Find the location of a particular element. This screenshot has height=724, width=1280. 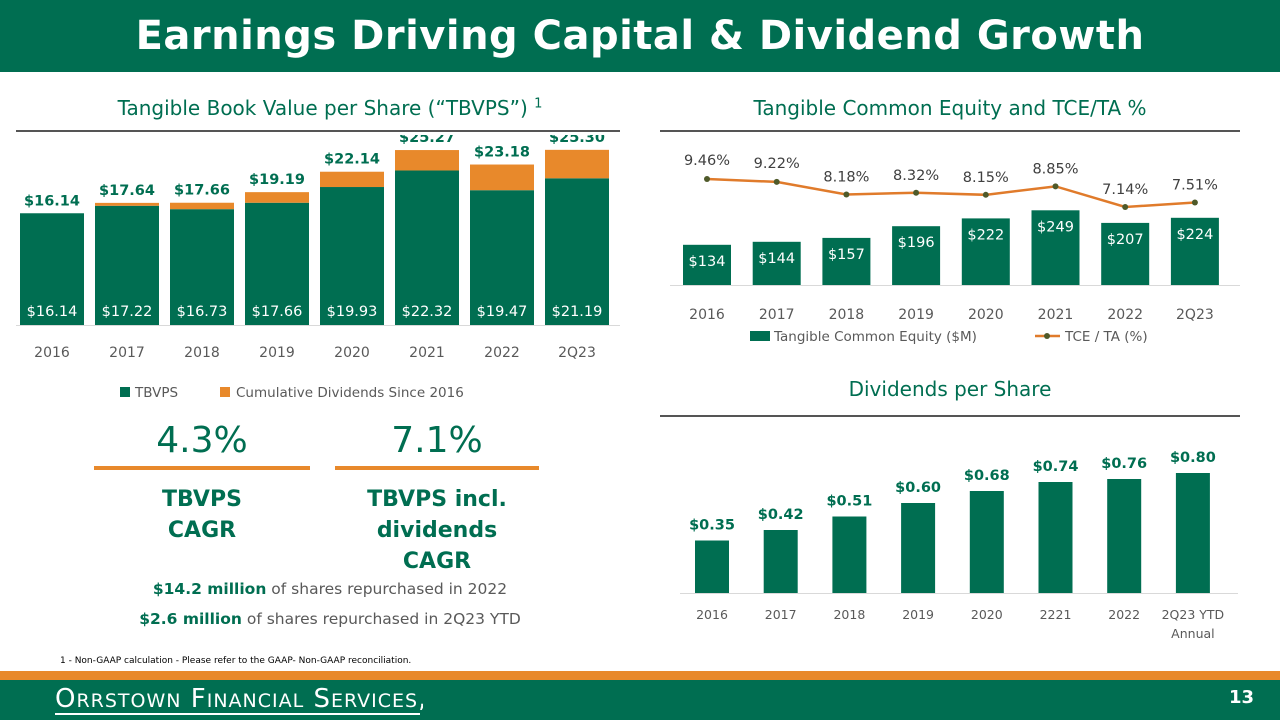

total-value-label: $25.27 is located at coordinates (427, 140).